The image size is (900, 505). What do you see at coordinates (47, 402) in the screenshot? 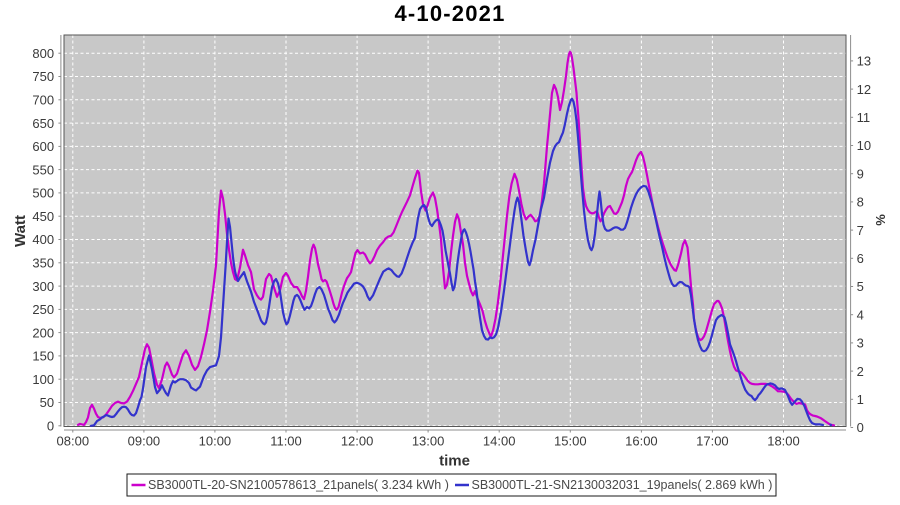
I see `svg-text: 50` at bounding box center [47, 402].